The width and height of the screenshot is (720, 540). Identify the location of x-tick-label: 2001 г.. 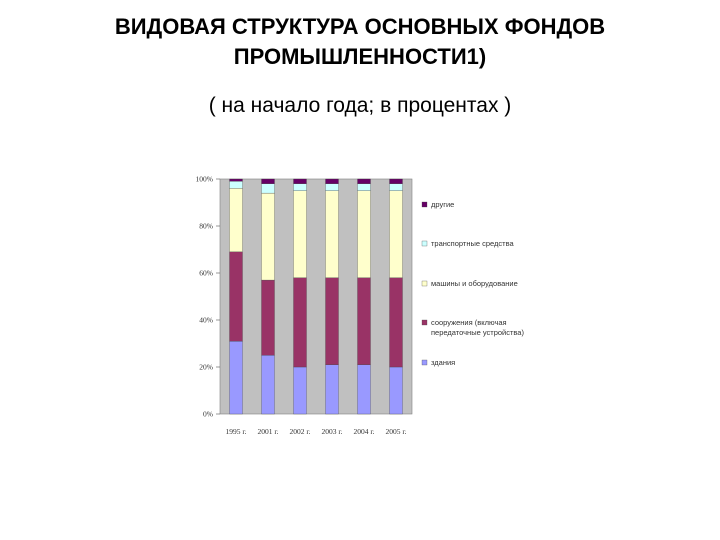
(268, 431).